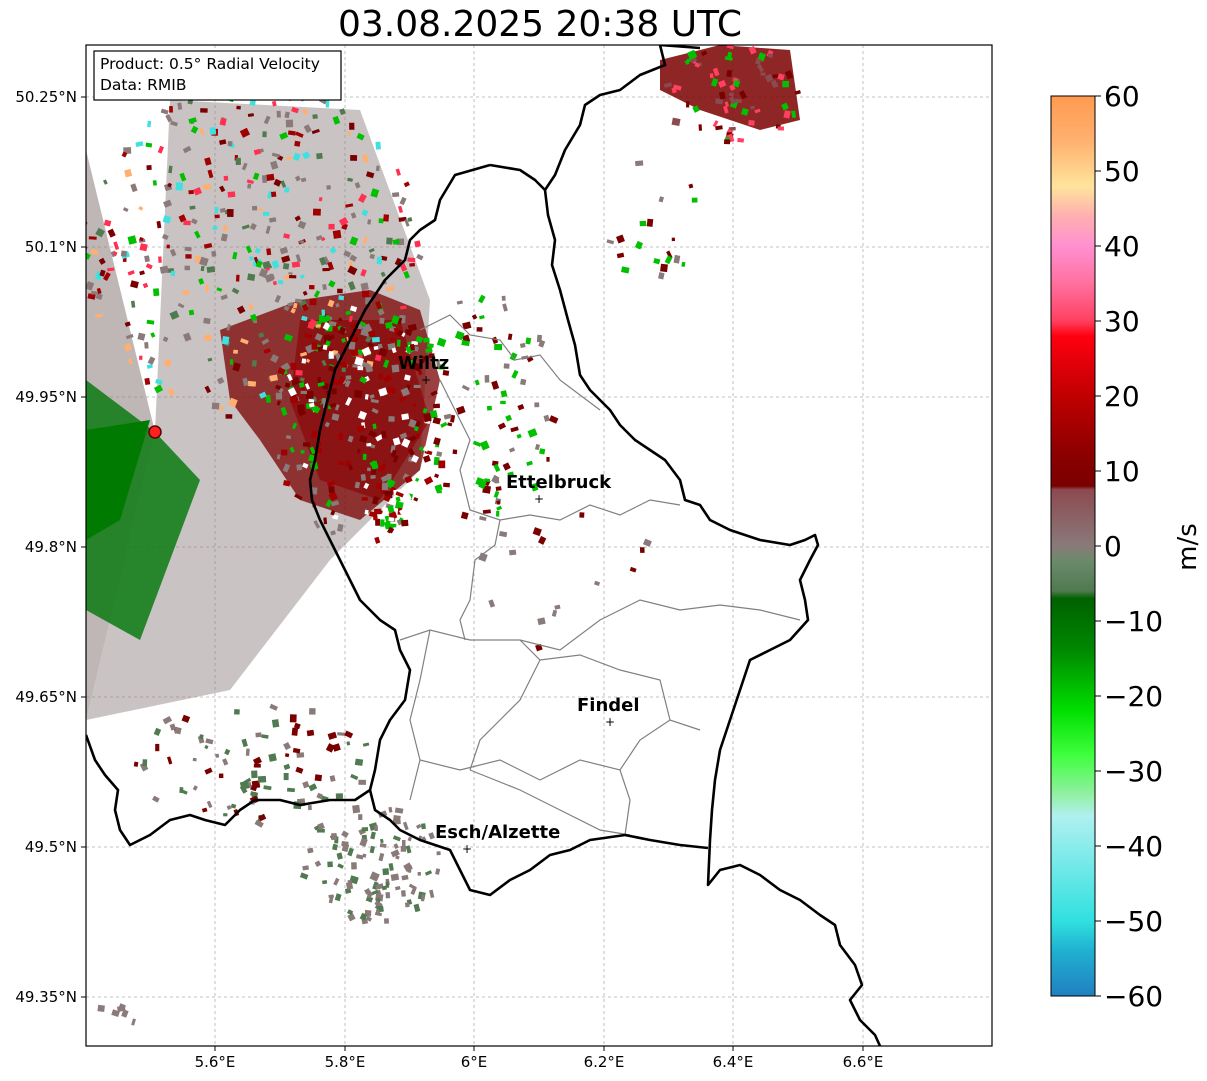 The image size is (1207, 1081). What do you see at coordinates (608, 705) in the screenshot?
I see `city-label-findel: Findel` at bounding box center [608, 705].